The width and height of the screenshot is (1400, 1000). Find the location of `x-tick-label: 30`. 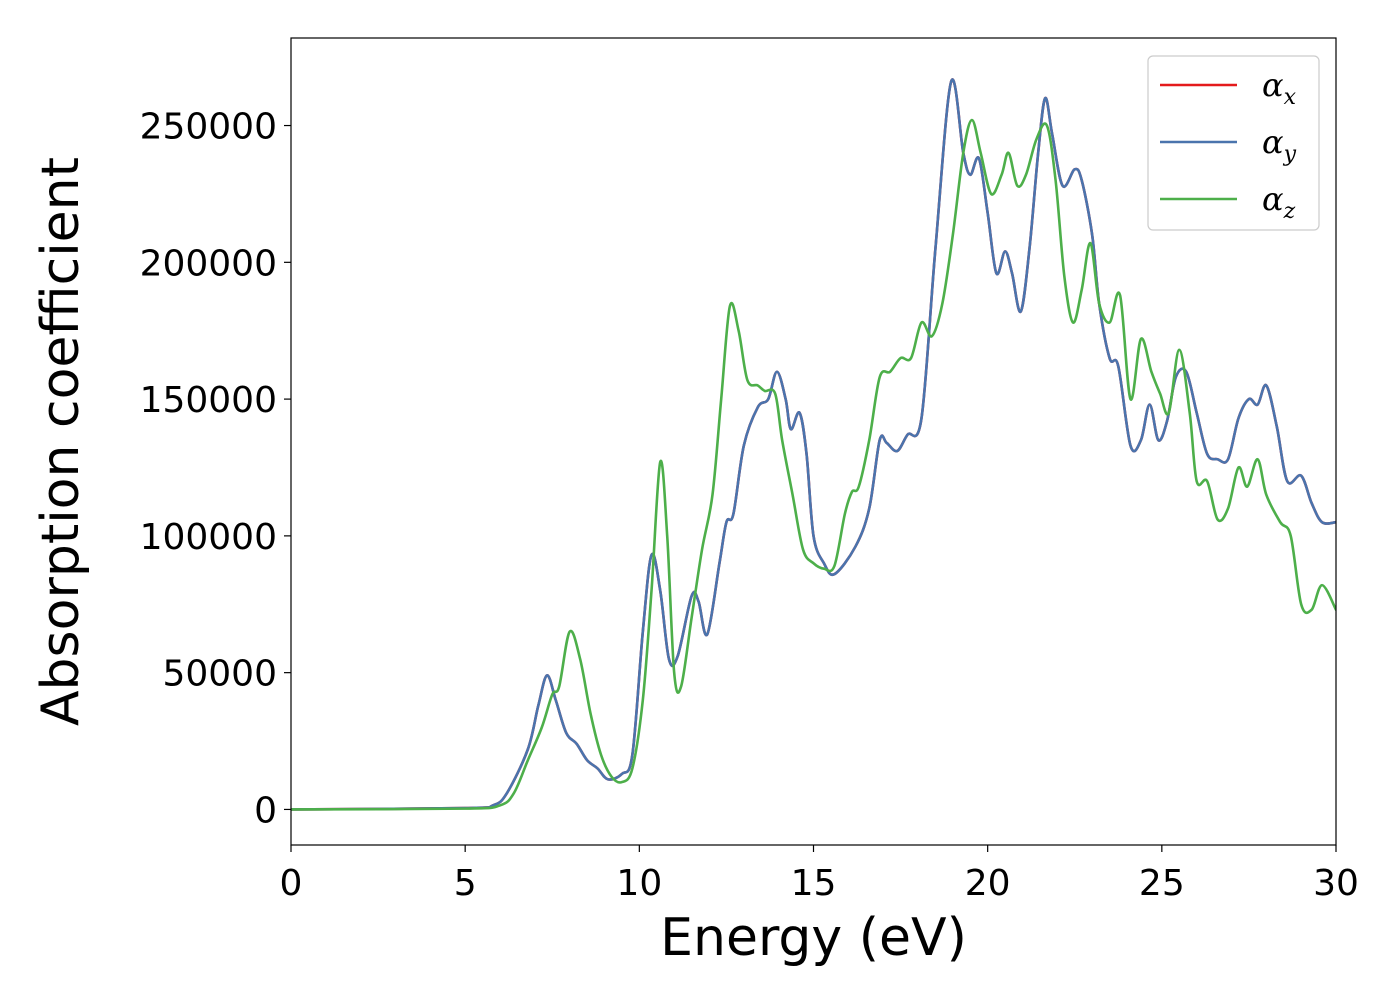

x-tick-label: 30 is located at coordinates (1336, 883).